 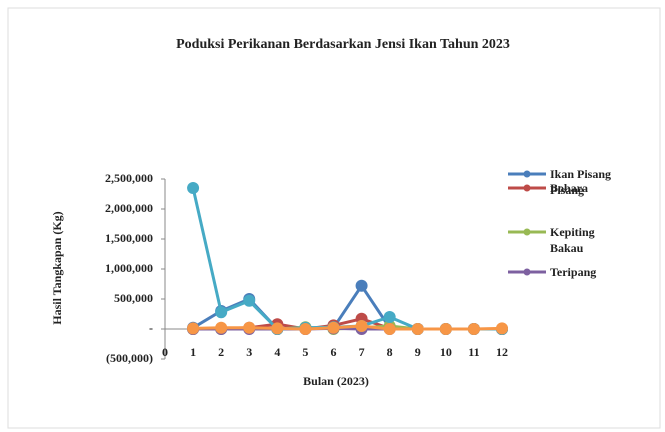 I want to click on legend-label: Ikan Pisang Pisang, so click(x=581, y=182).